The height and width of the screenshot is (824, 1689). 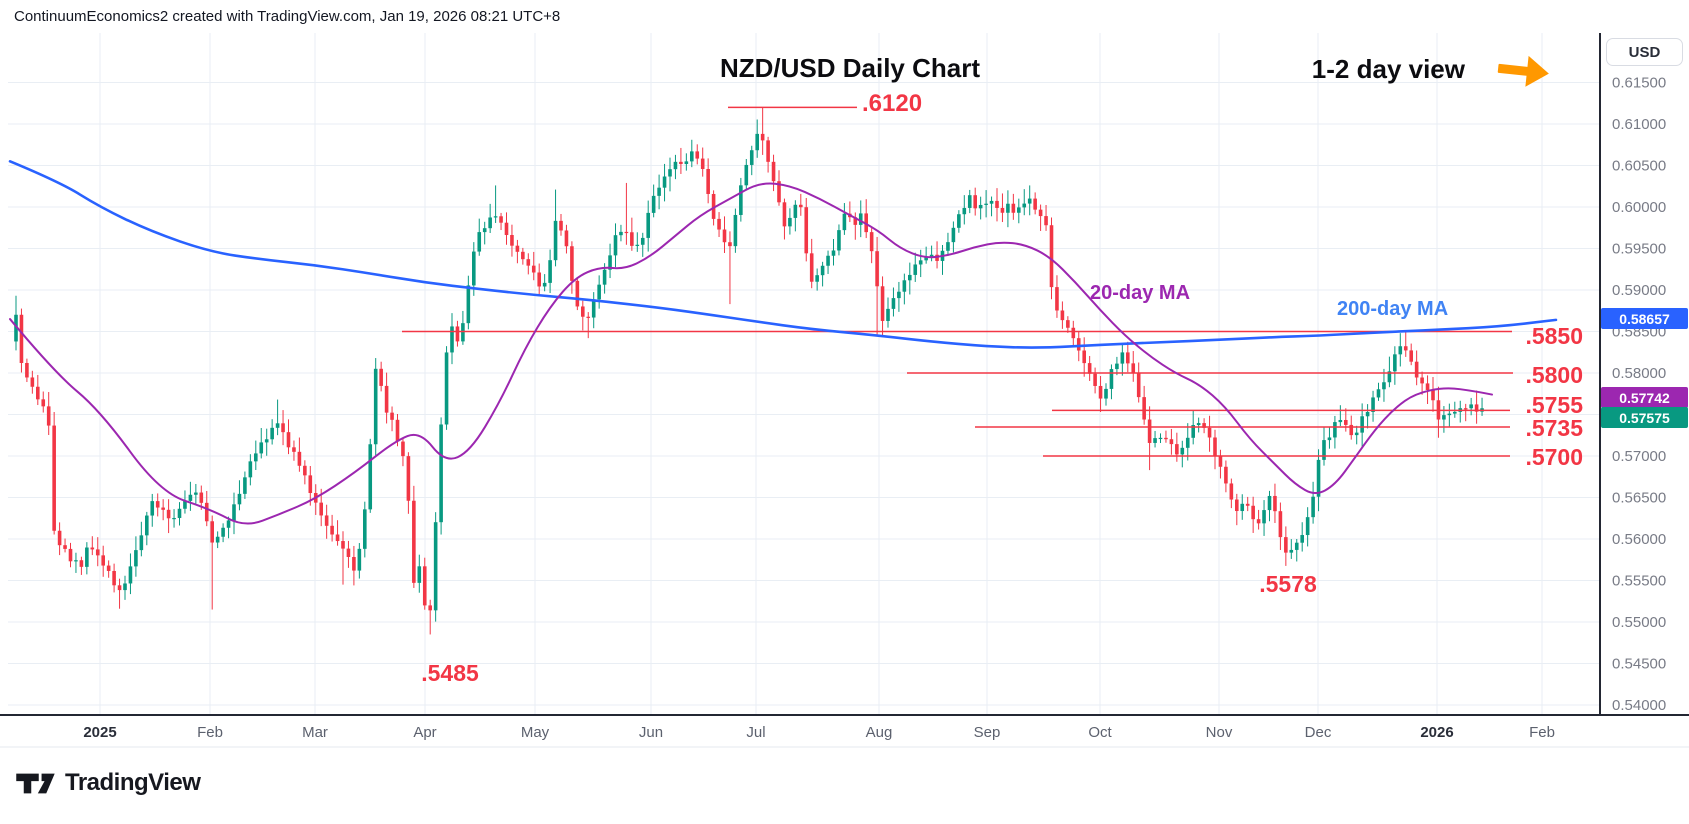 What do you see at coordinates (1639, 83) in the screenshot?
I see `price-tick-label: 0.61500` at bounding box center [1639, 83].